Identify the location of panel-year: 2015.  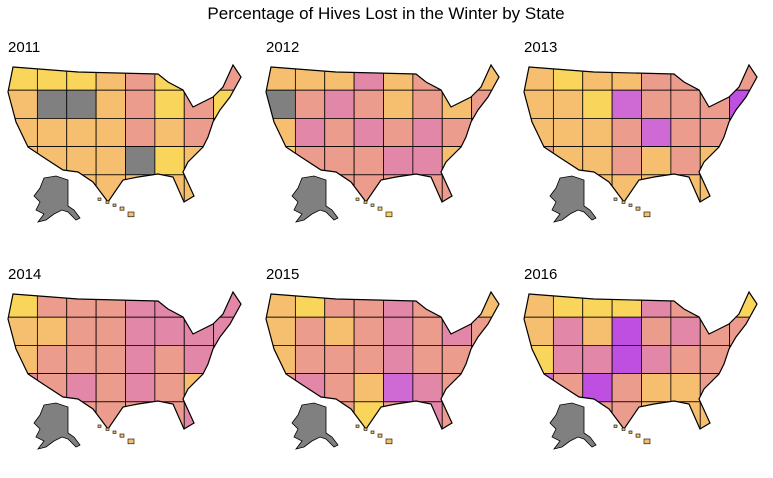
(282, 274).